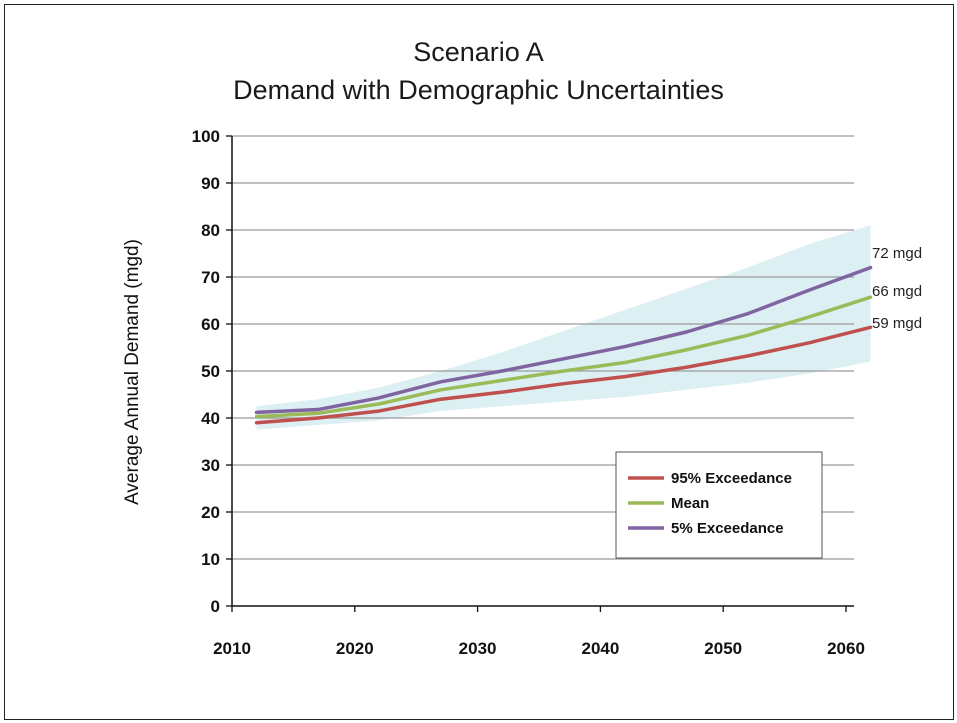  Describe the element at coordinates (210, 277) in the screenshot. I see `y-tick-label: 70` at that location.